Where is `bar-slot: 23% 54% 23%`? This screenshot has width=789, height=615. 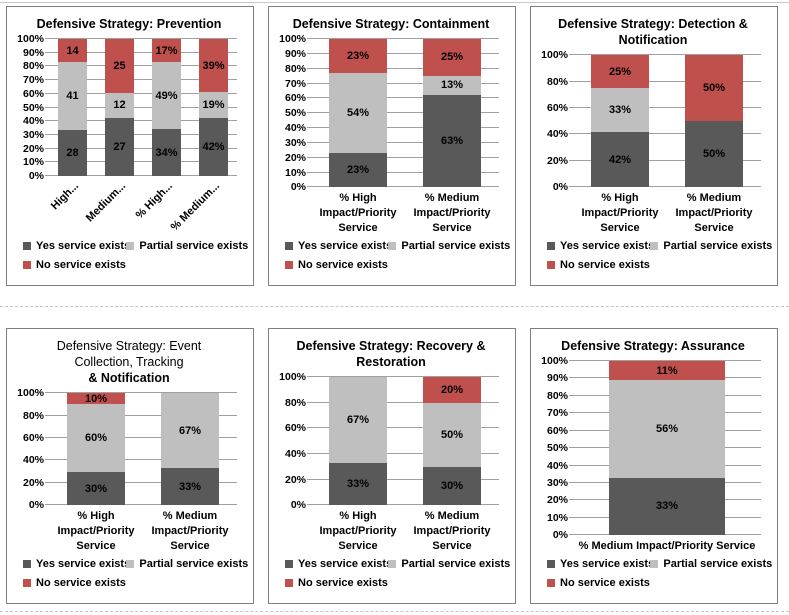
bar-slot: 23% 54% 23% is located at coordinates (358, 113).